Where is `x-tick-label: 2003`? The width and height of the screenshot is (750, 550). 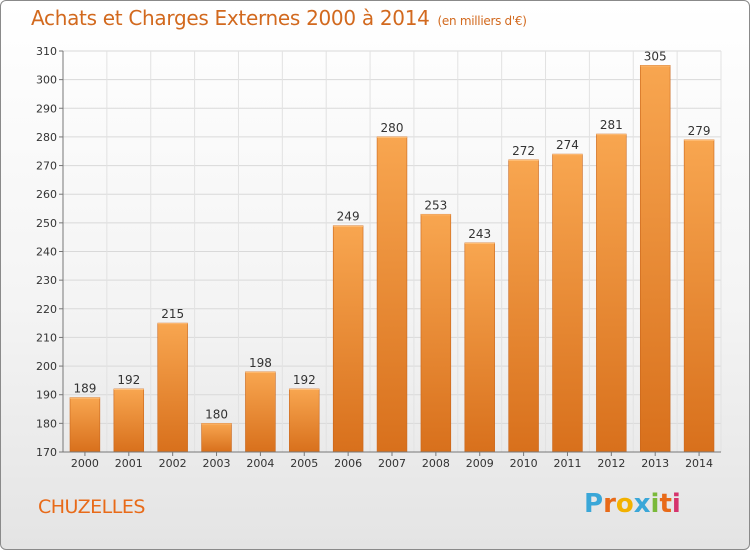
x-tick-label: 2003 is located at coordinates (217, 463).